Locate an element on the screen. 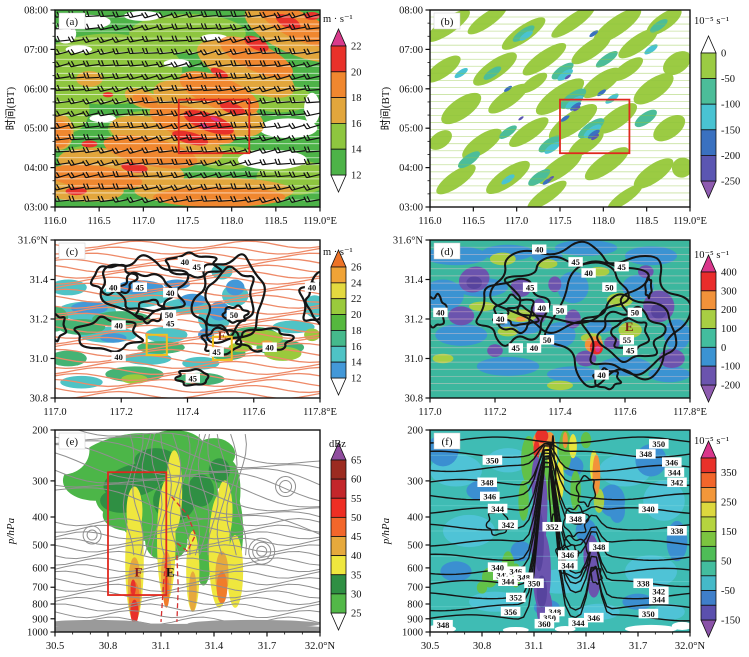  streamline-vertical is located at coordinates (175, 494).